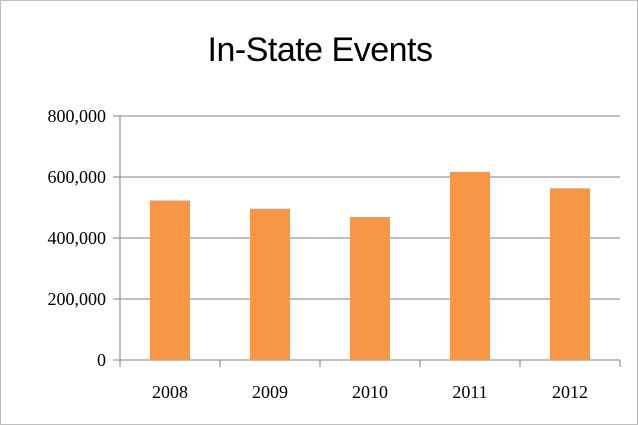  I want to click on x-tick-label: 2008, so click(170, 392).